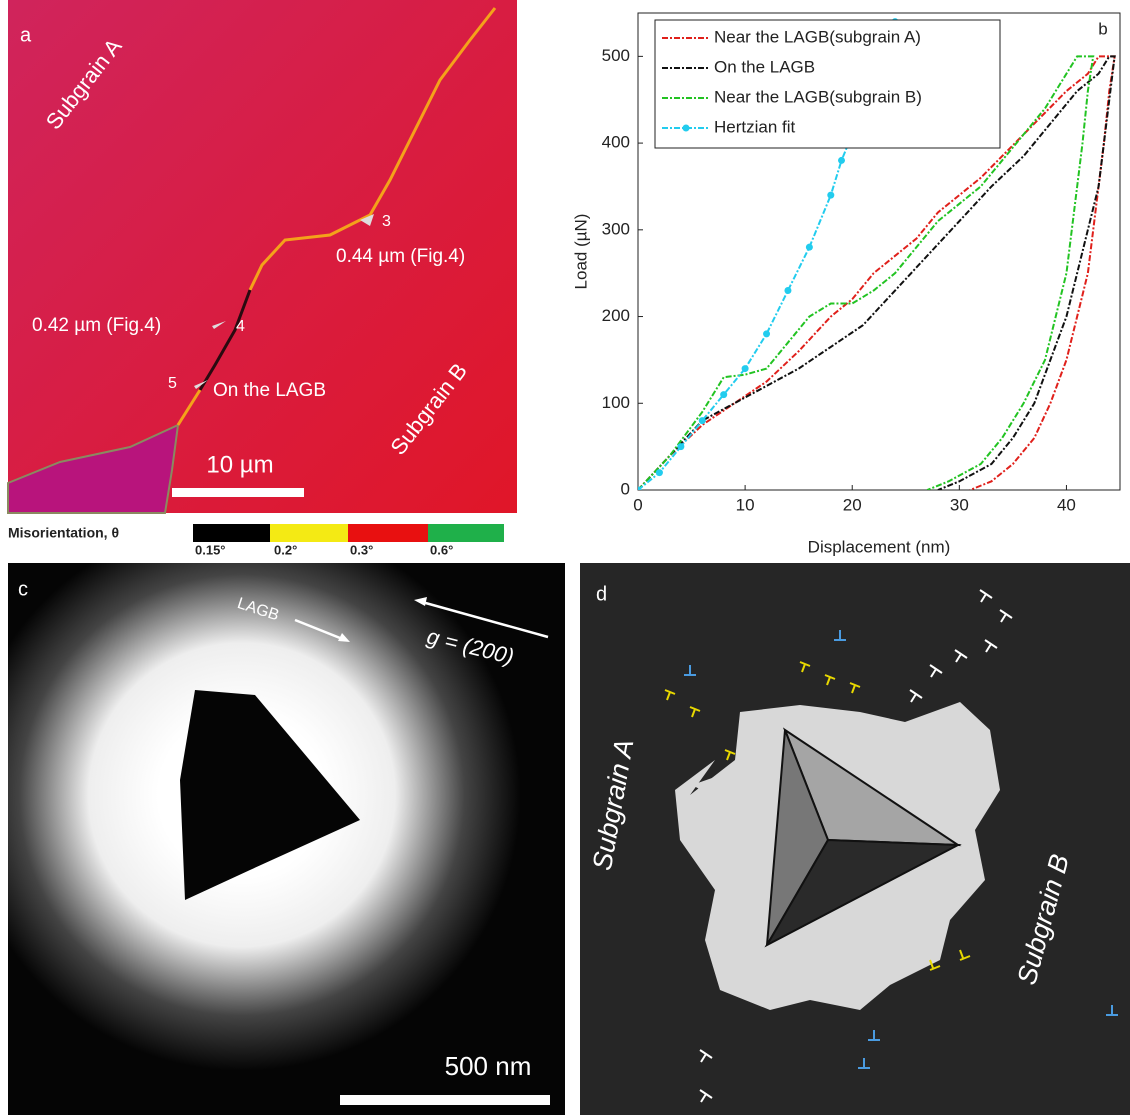 Image resolution: width=1130 pixels, height=1120 pixels. What do you see at coordinates (361, 549) in the screenshot?
I see `colorbar-label: 0.3°` at bounding box center [361, 549].